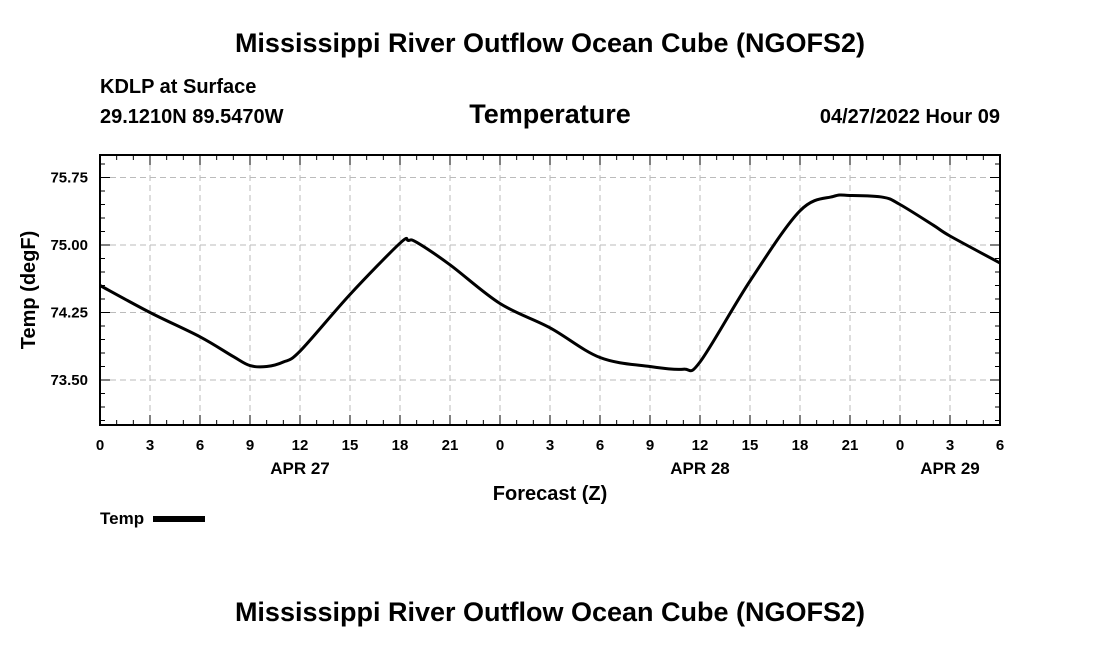 Image resolution: width=1100 pixels, height=650 pixels. What do you see at coordinates (69, 313) in the screenshot?
I see `y-tick-label: 74.25` at bounding box center [69, 313].